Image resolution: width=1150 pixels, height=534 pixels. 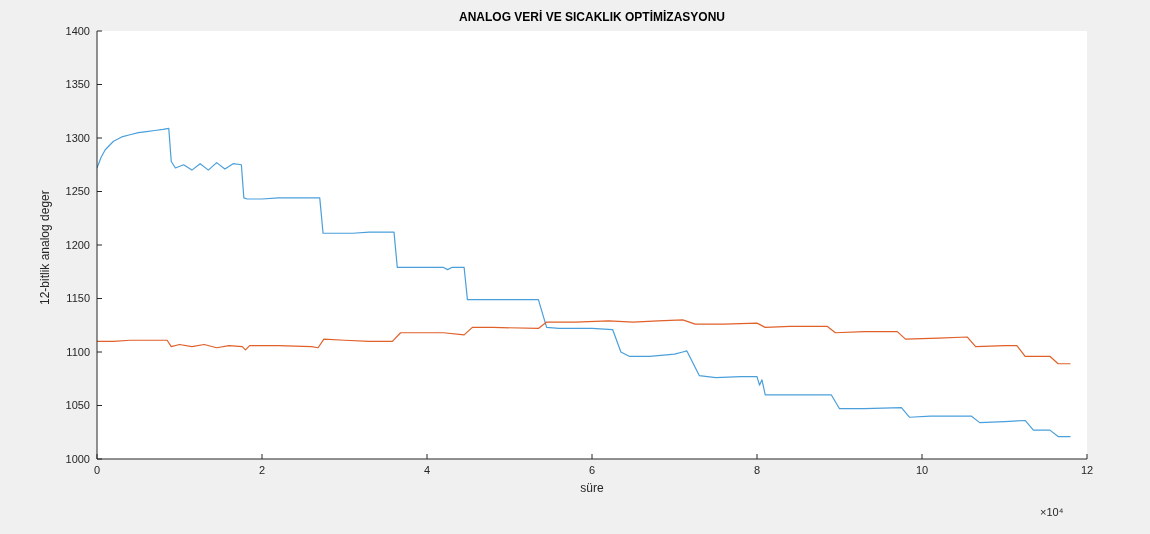 I want to click on x-tick-label: 0, so click(x=97, y=469).